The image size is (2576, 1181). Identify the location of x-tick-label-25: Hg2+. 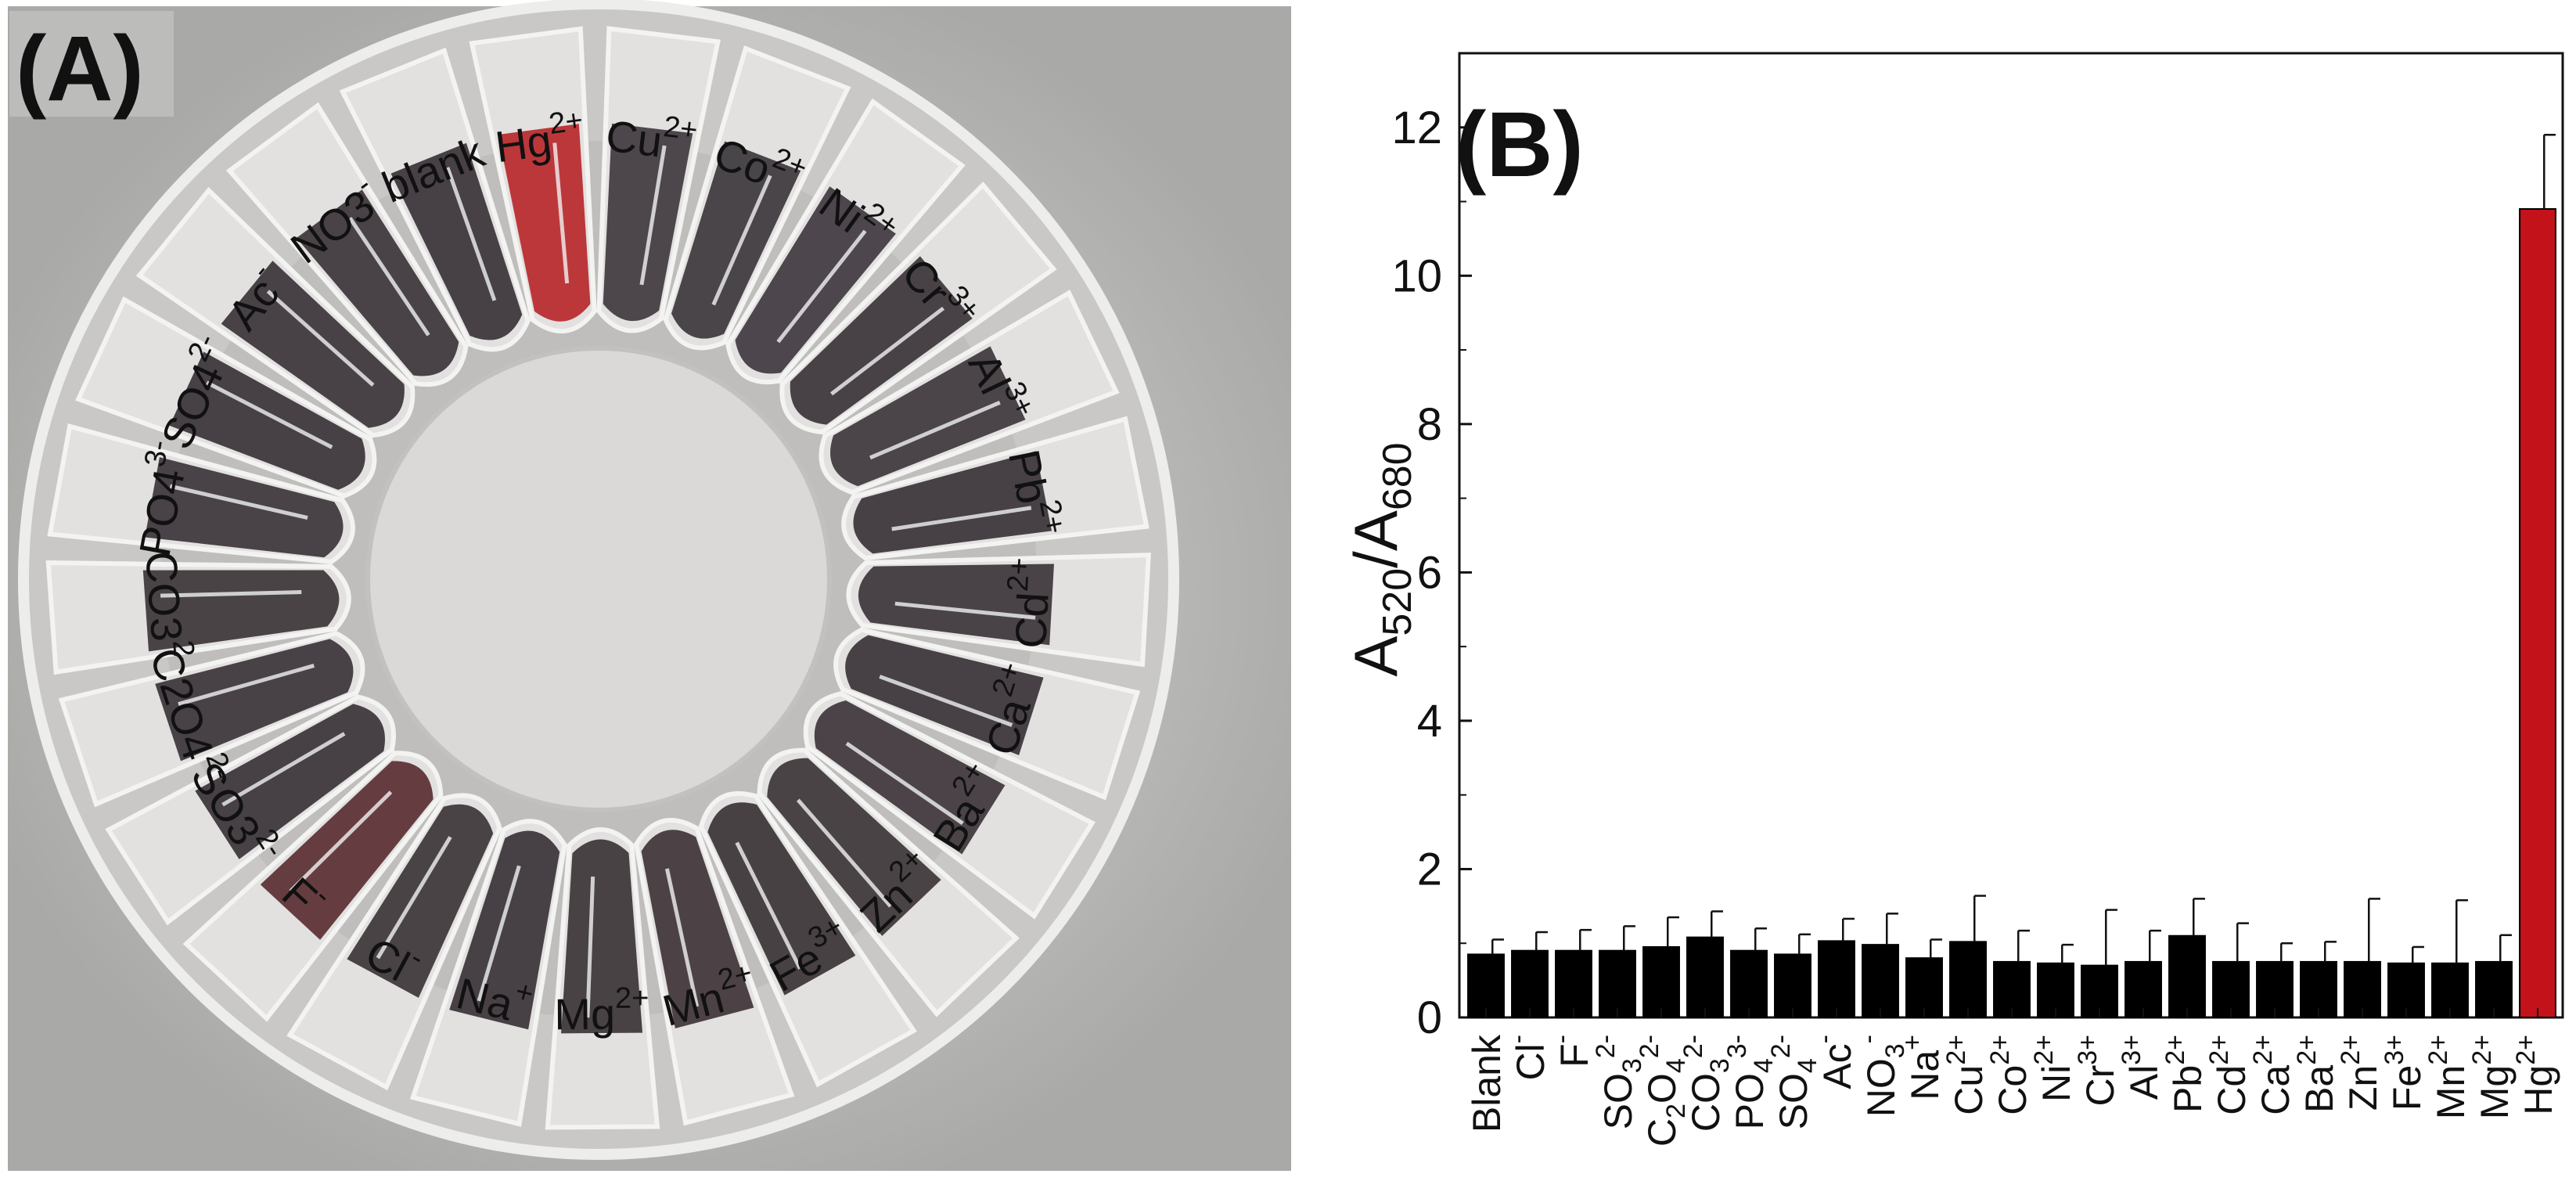
(2535, 1075).